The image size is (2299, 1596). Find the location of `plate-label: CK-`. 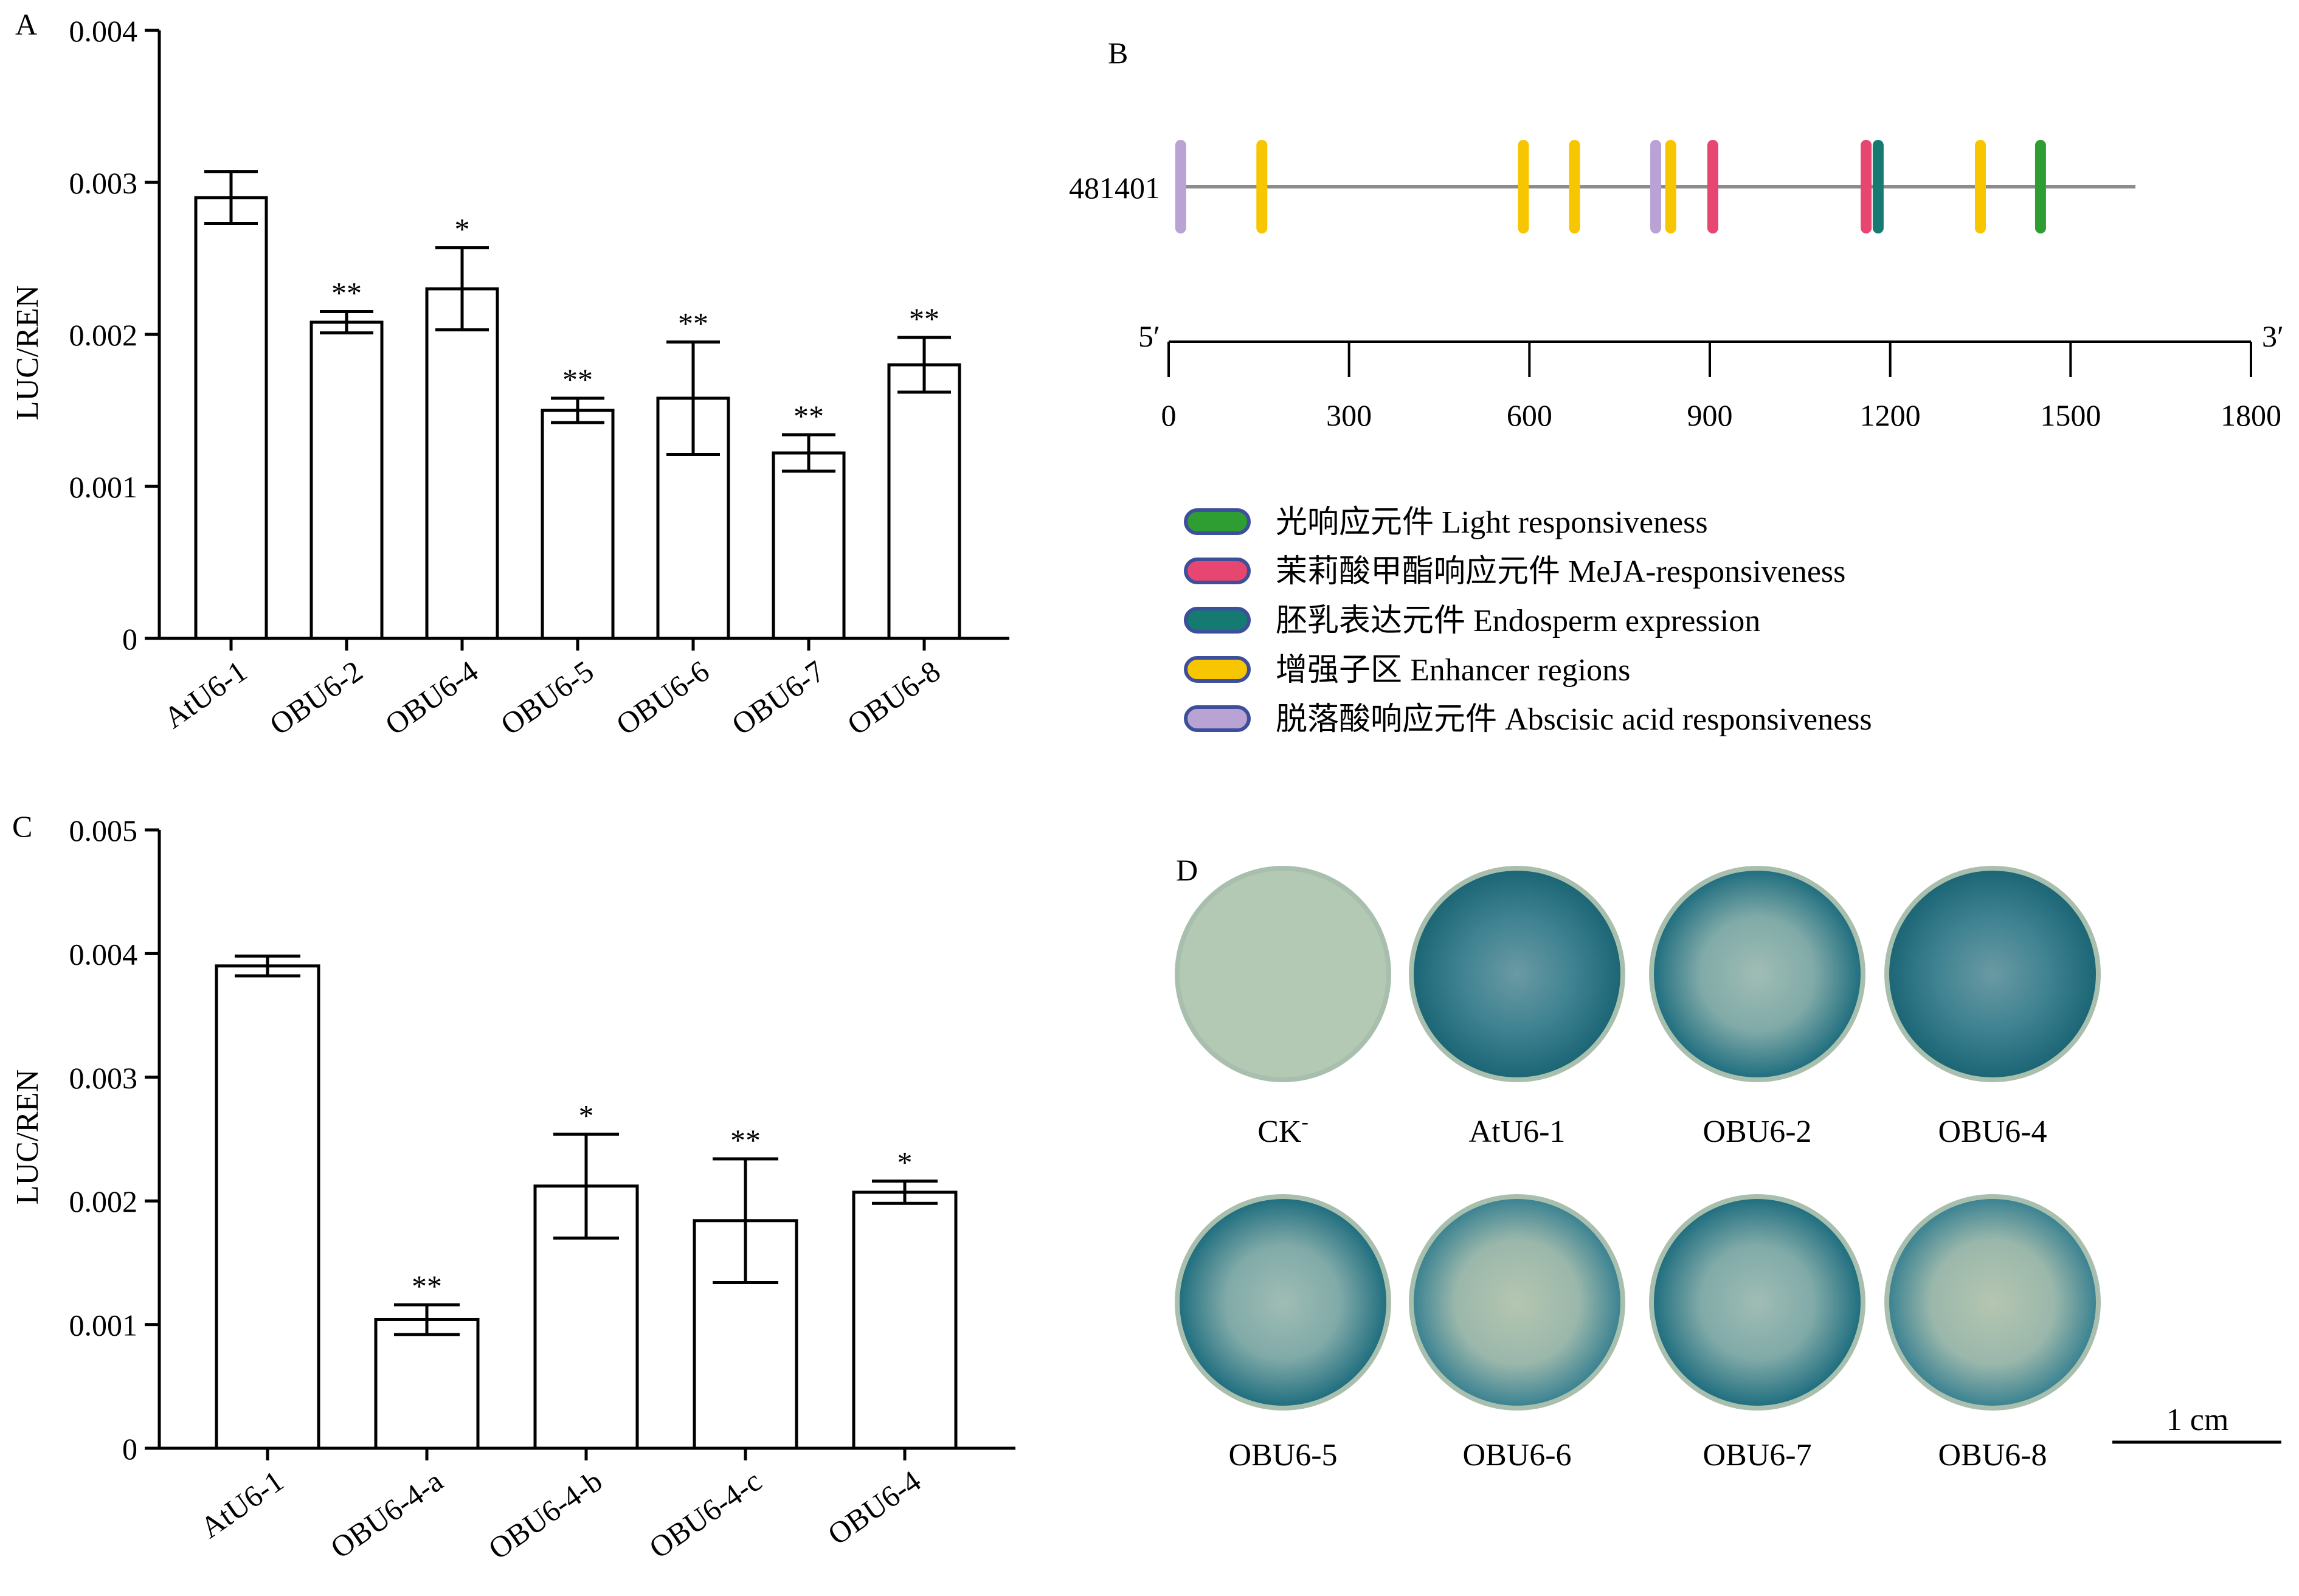

plate-label: CK- is located at coordinates (1283, 1130).